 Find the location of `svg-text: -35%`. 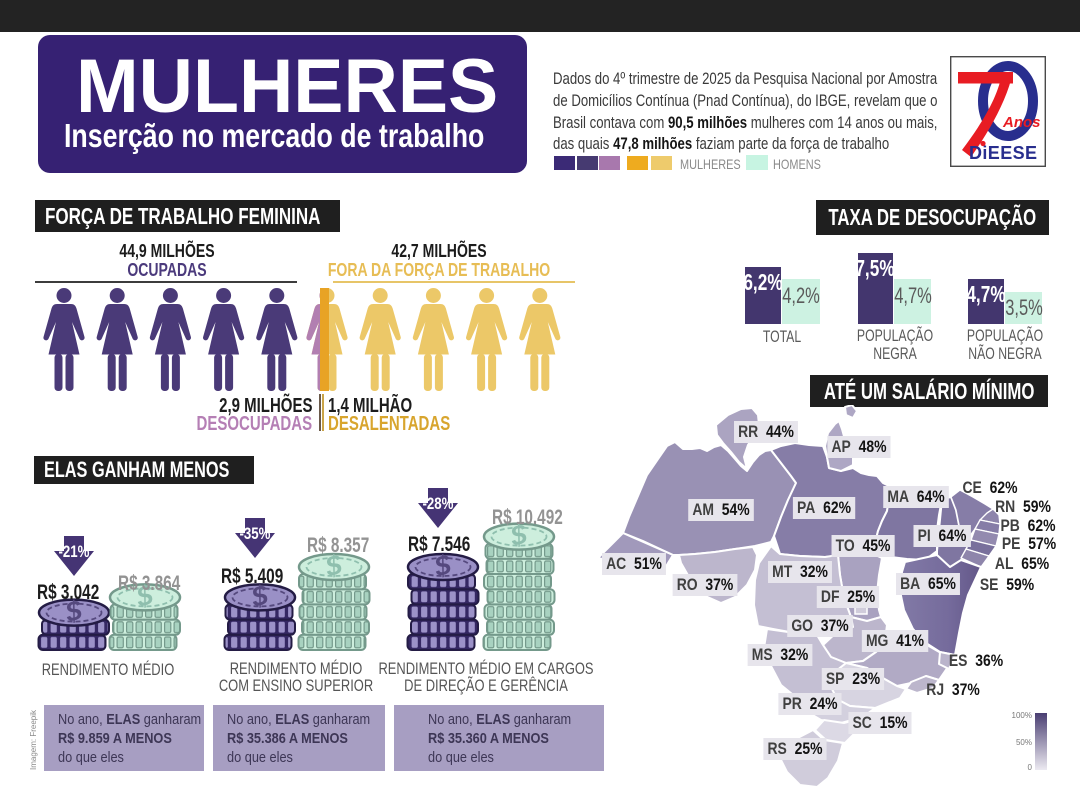

svg-text: -35% is located at coordinates (255, 534).